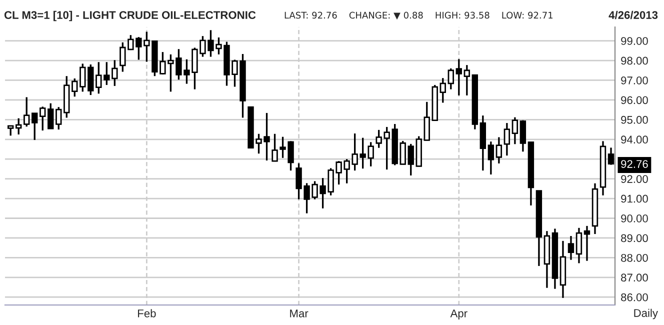  What do you see at coordinates (634, 238) in the screenshot?
I see `y-tick-label: 89.00` at bounding box center [634, 238].